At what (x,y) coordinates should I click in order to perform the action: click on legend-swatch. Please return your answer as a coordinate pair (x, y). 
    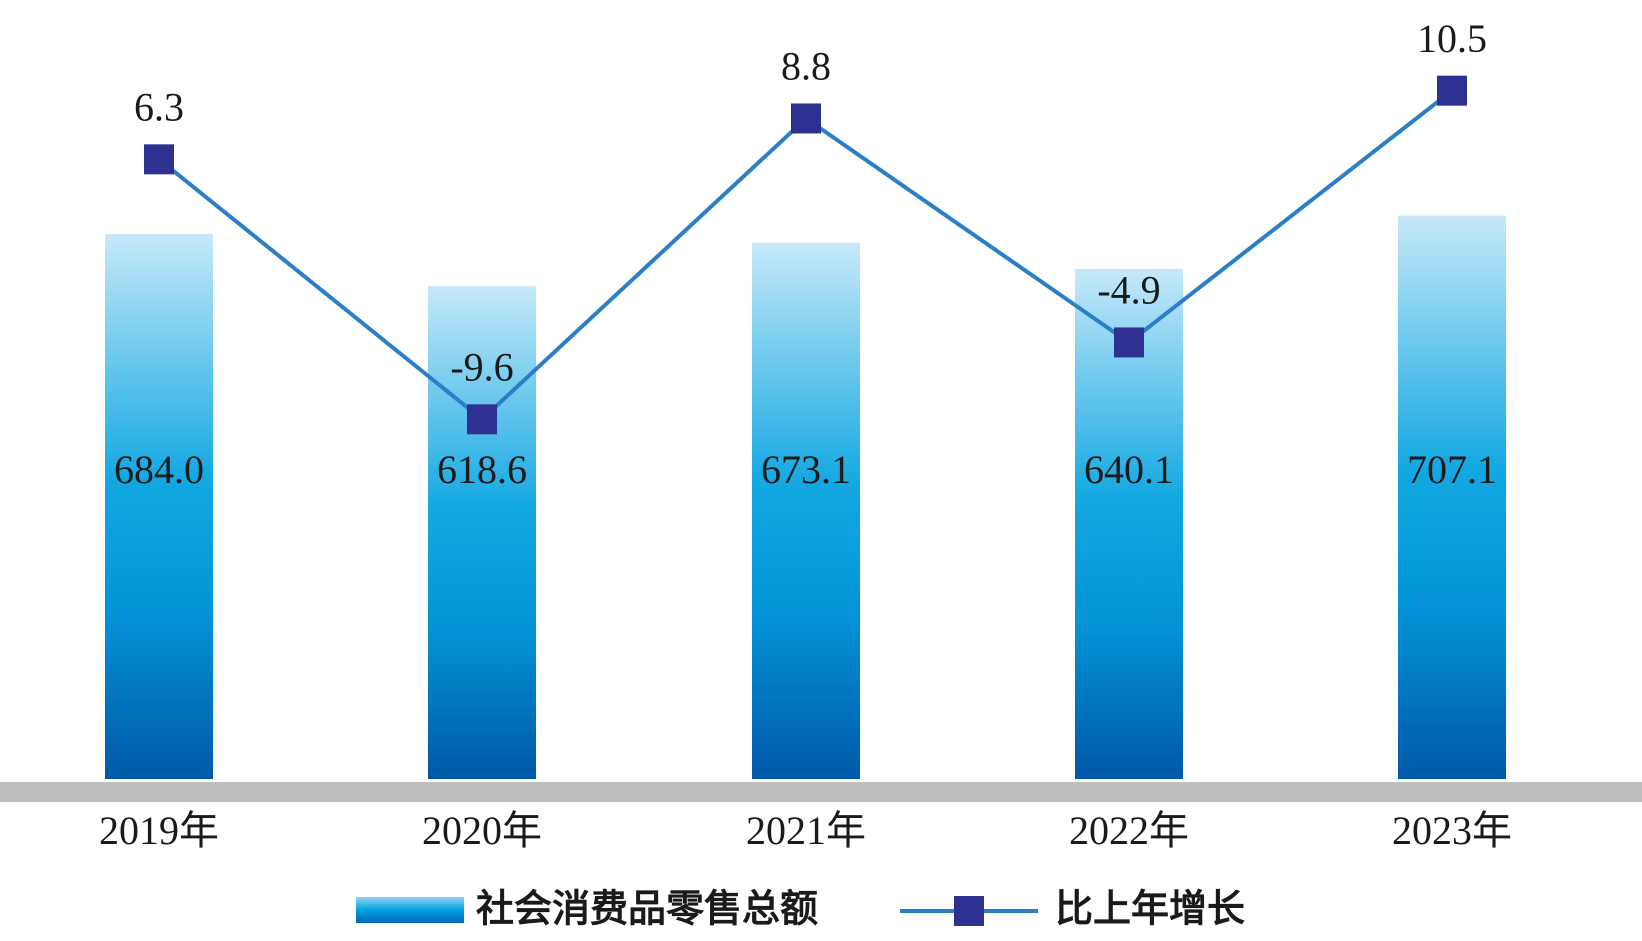
    Looking at the image, I should click on (410, 910).